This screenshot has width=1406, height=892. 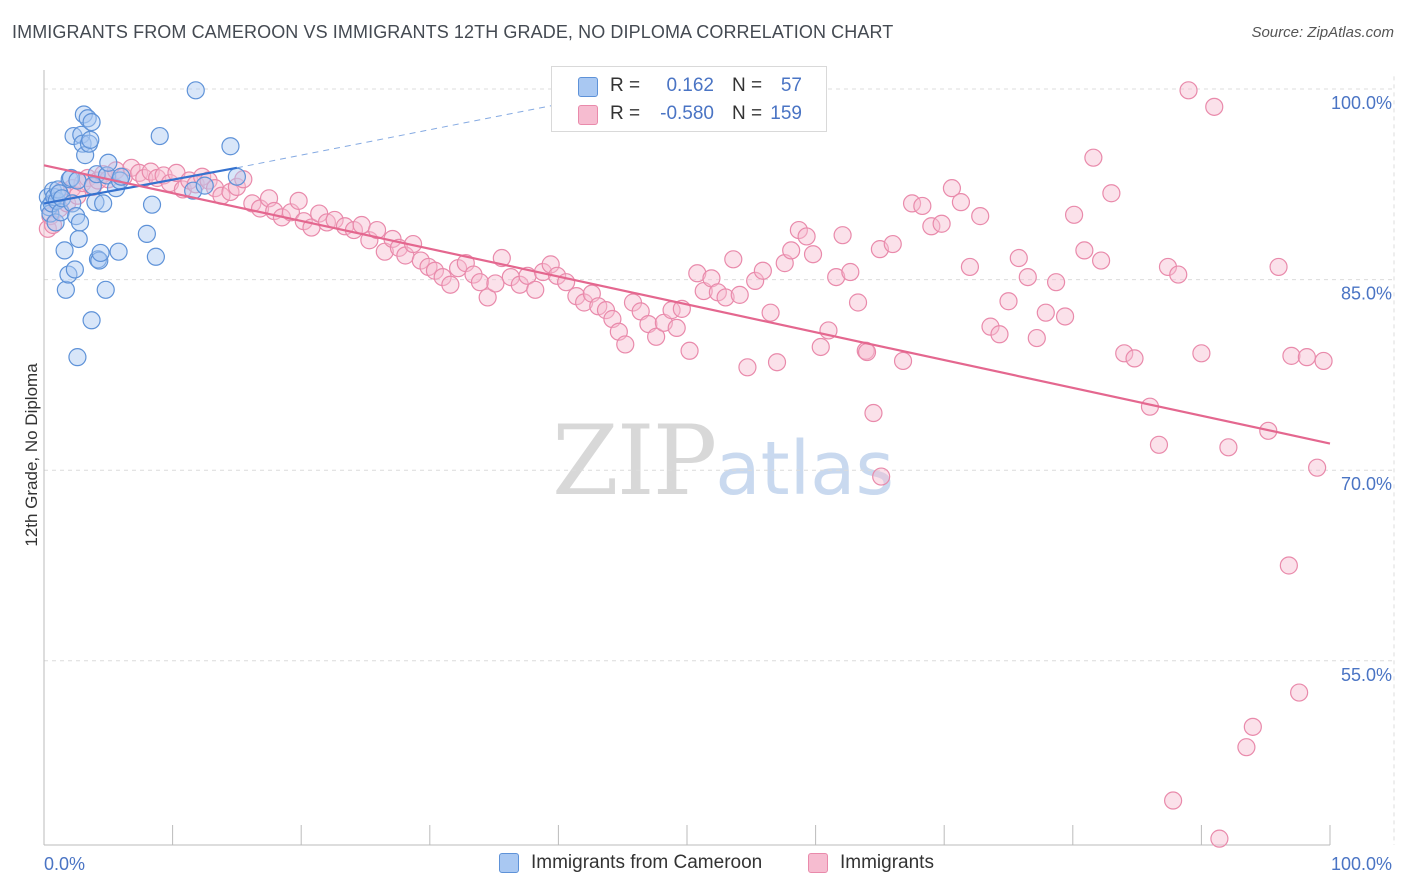 I want to click on watermark-zip: ZIP, so click(x=634, y=461).